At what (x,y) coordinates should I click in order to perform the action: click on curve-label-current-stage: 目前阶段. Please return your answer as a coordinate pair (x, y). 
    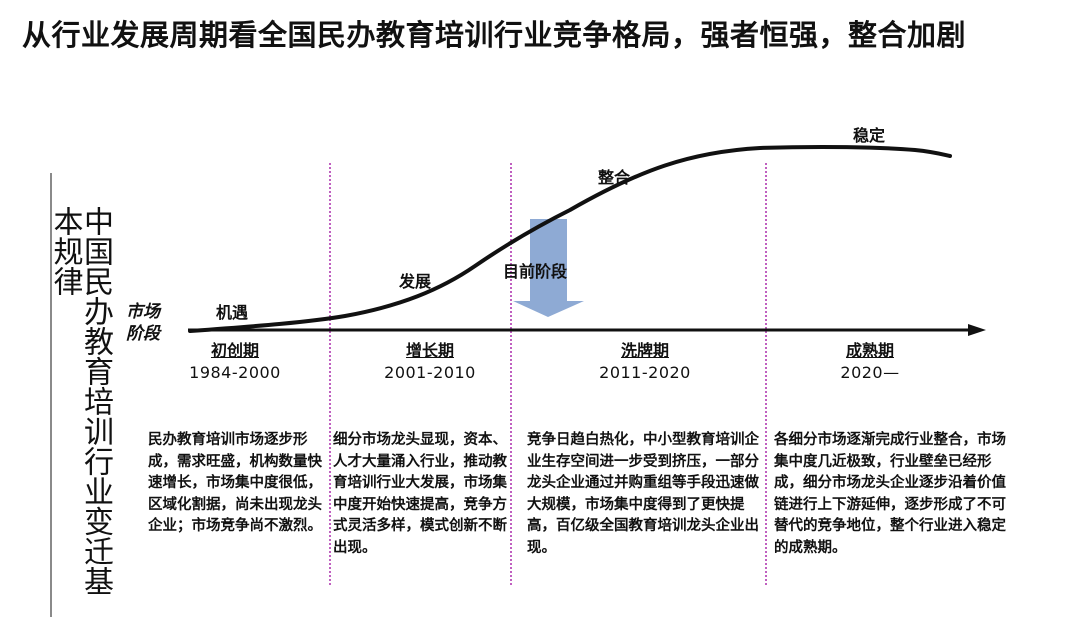
    Looking at the image, I should click on (535, 271).